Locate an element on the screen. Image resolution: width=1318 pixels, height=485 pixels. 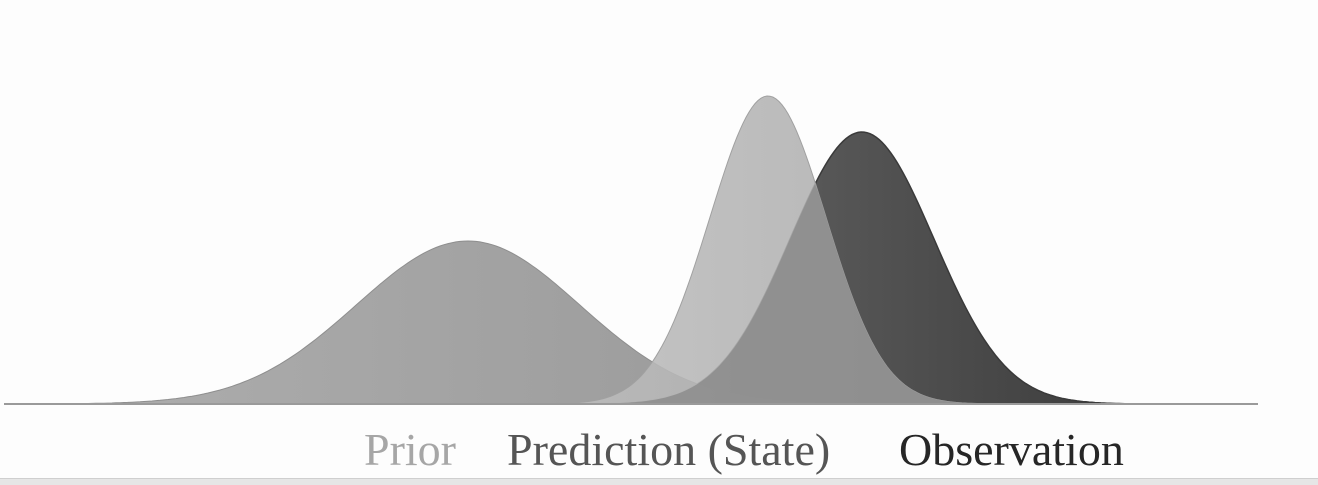
prior-label: Prior is located at coordinates (410, 449).